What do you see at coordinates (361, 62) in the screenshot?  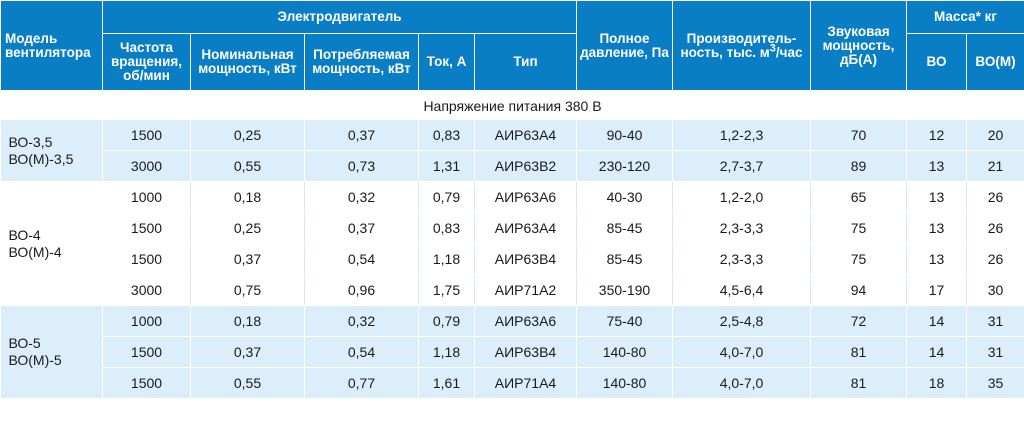 I see `header-consumed-power: Потребляемая мощность, кВт` at bounding box center [361, 62].